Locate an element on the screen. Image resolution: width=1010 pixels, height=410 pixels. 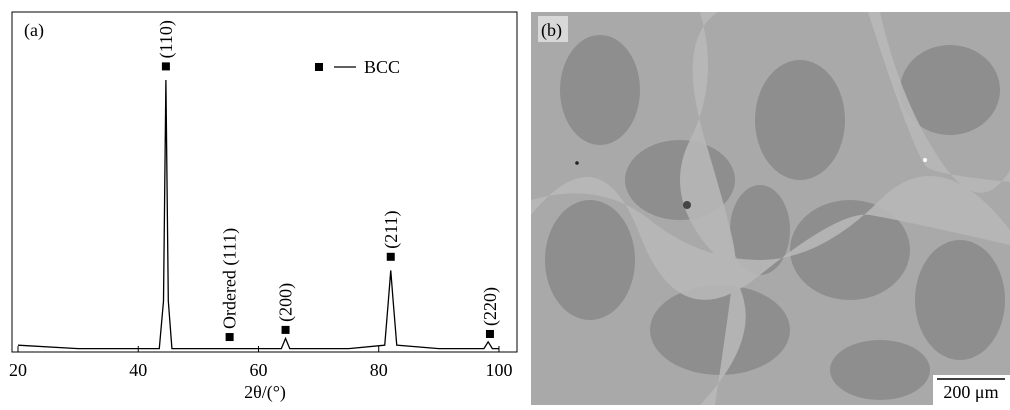
panel-label: (a) is located at coordinates (34, 30).